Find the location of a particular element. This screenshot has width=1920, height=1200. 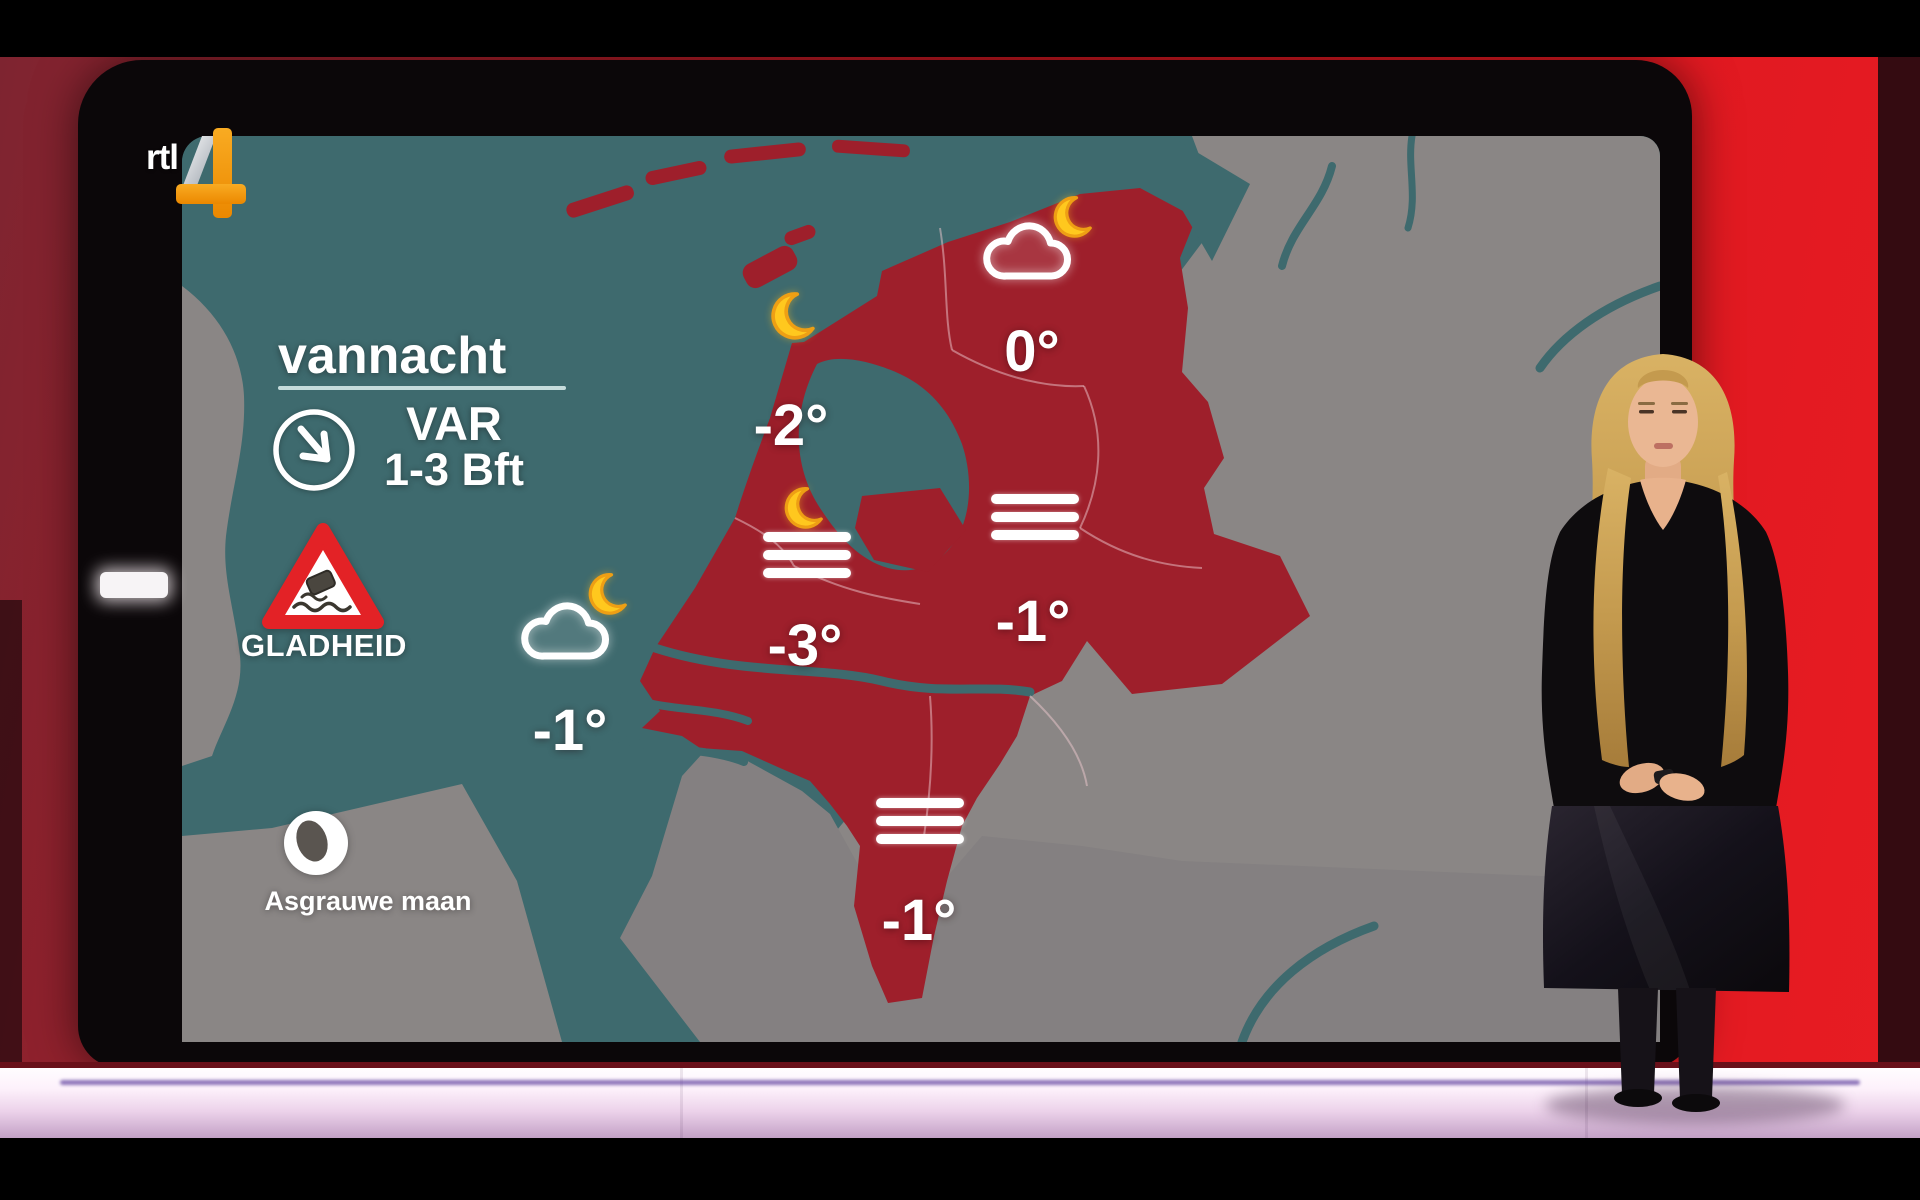

earthshine-moon-icon is located at coordinates (316, 843).